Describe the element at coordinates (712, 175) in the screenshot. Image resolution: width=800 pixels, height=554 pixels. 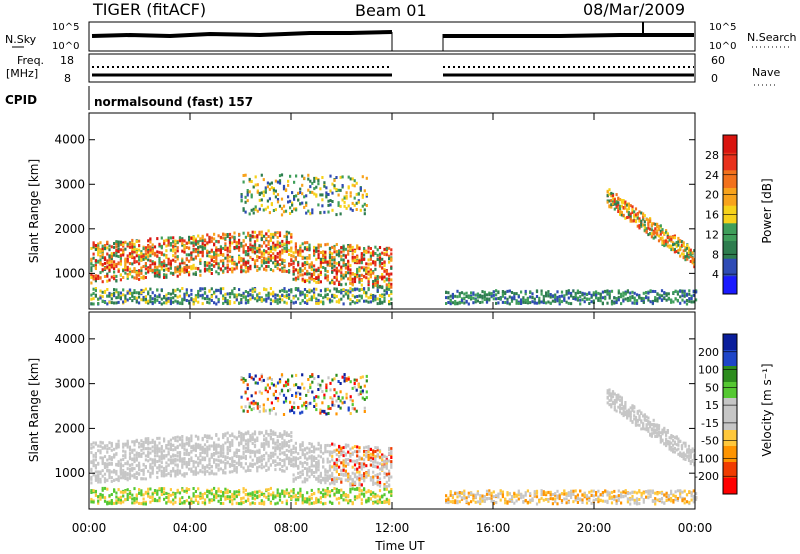
I see `colorbar-tick-label: 24` at that location.